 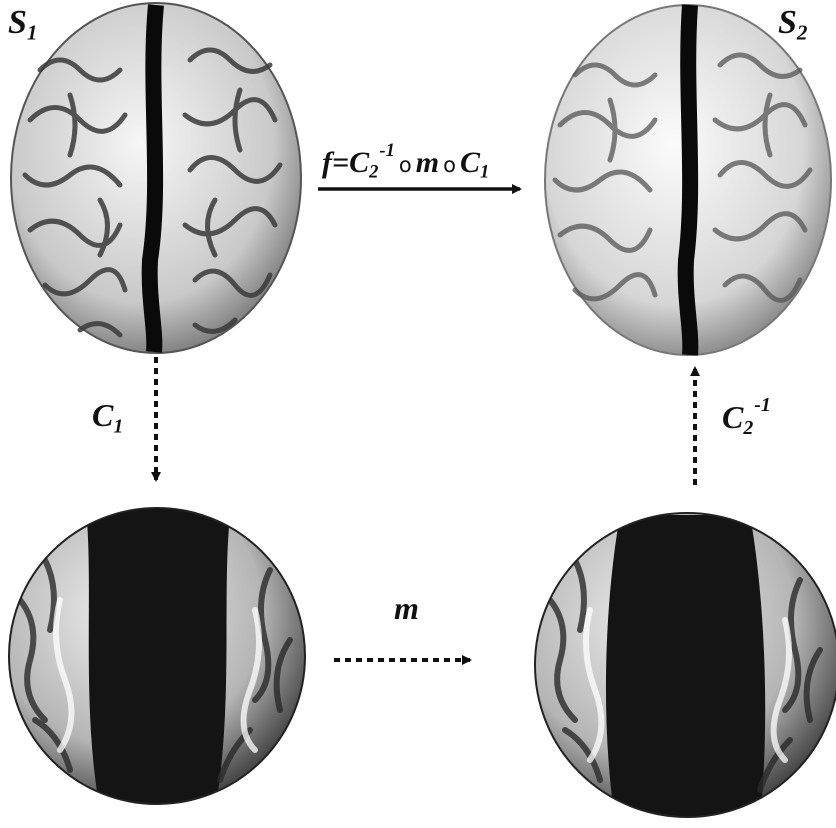 What do you see at coordinates (156, 178) in the screenshot?
I see `brain-s1` at bounding box center [156, 178].